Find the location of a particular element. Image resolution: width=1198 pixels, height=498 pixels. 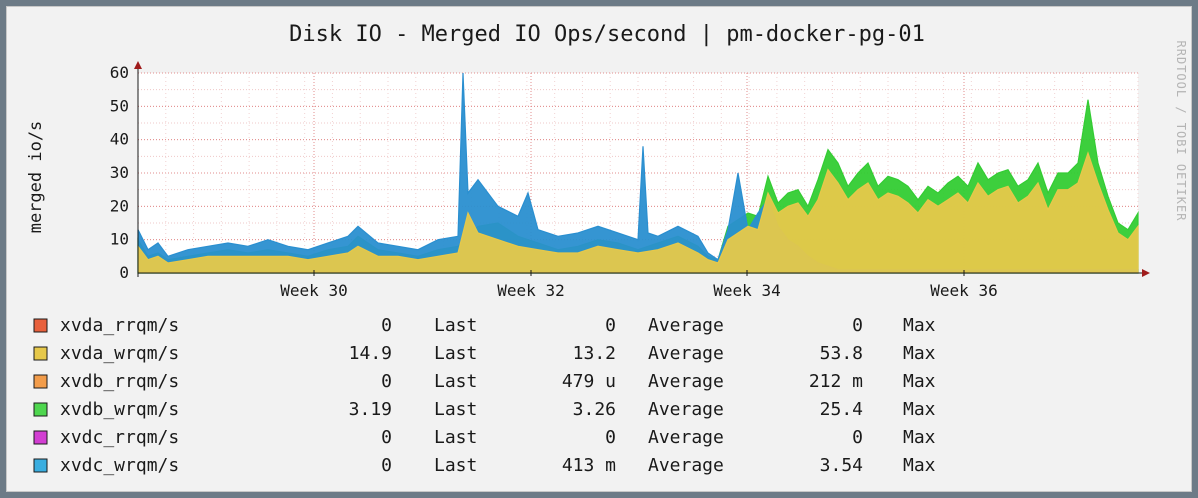

x-tick-label: Week 30 is located at coordinates (313, 290).